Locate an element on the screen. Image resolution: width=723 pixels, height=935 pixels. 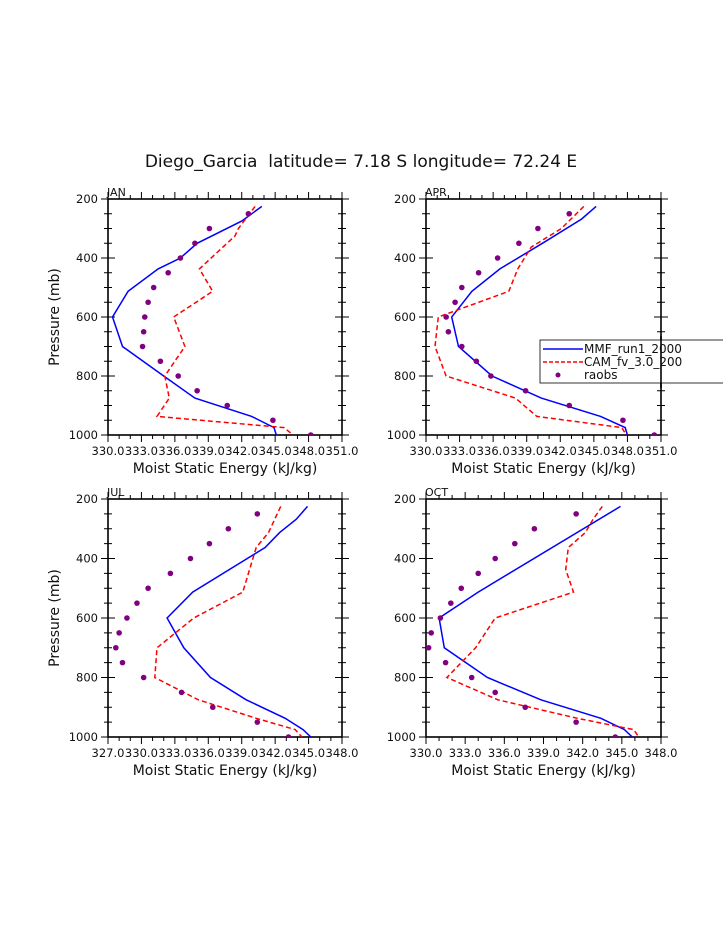
y-tick-label: 200 is located at coordinates (405, 499).